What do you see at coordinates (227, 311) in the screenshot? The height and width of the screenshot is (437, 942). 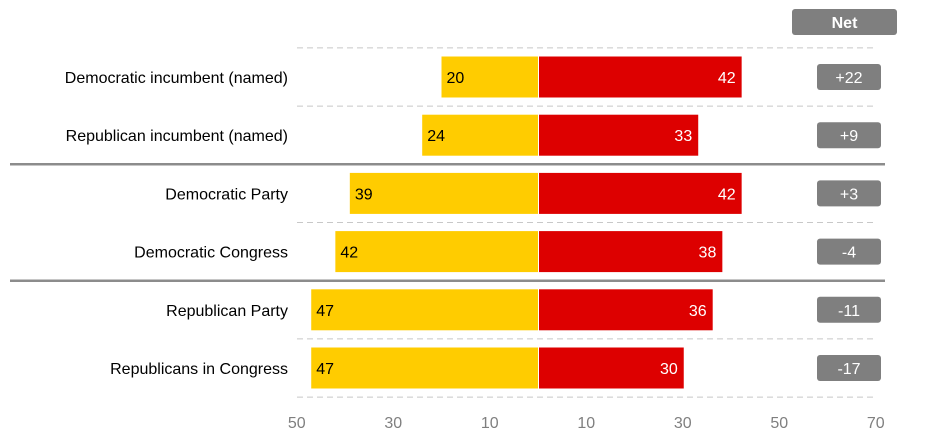 I see `category-label: Republican Party` at bounding box center [227, 311].